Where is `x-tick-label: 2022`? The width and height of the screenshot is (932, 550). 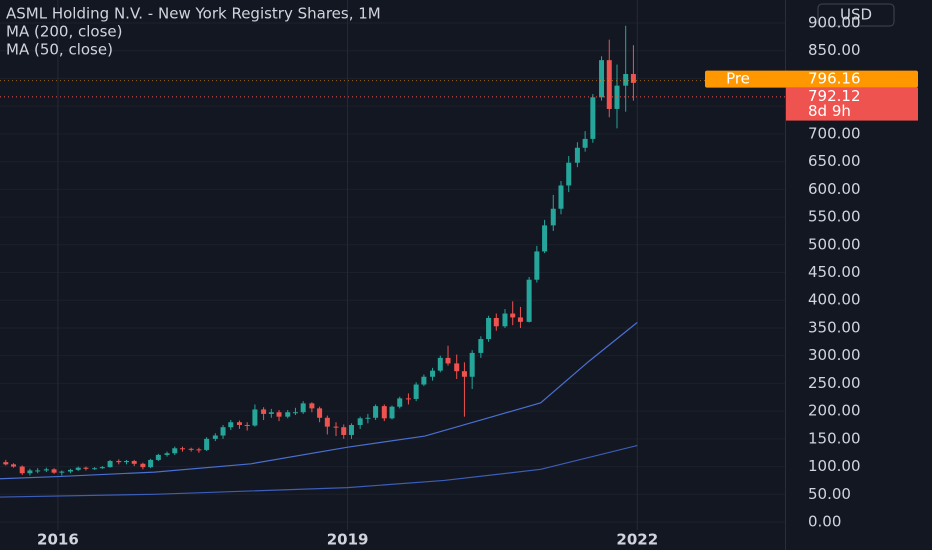 x-tick-label: 2022 is located at coordinates (637, 540).